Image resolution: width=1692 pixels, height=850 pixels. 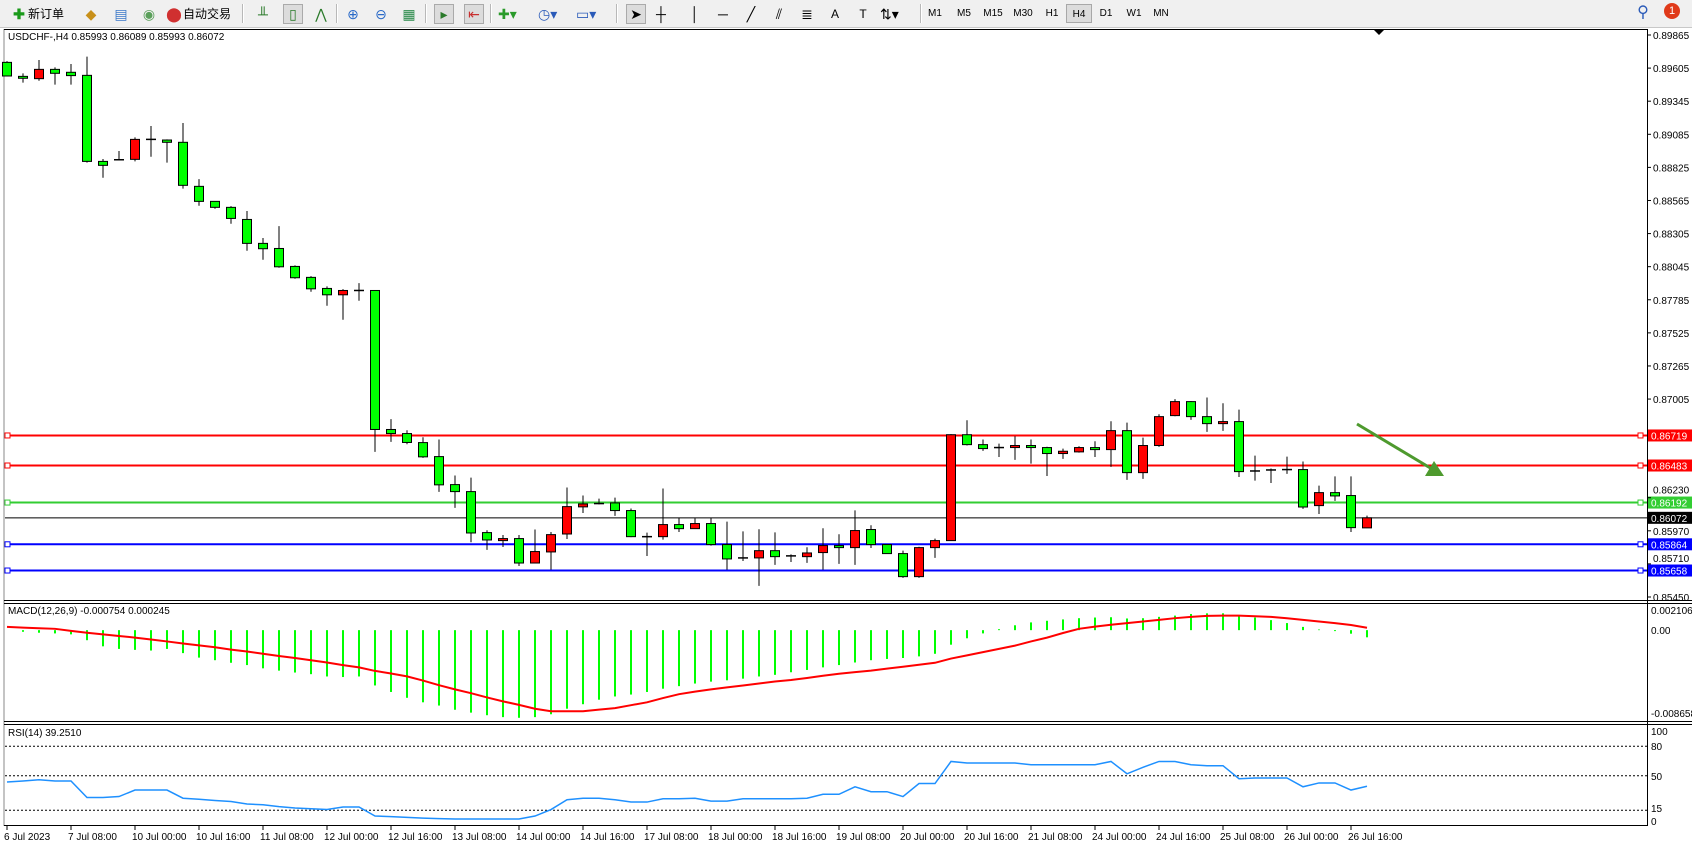 What do you see at coordinates (548, 14) in the screenshot?
I see `periods-icon: ◷▾` at bounding box center [548, 14].